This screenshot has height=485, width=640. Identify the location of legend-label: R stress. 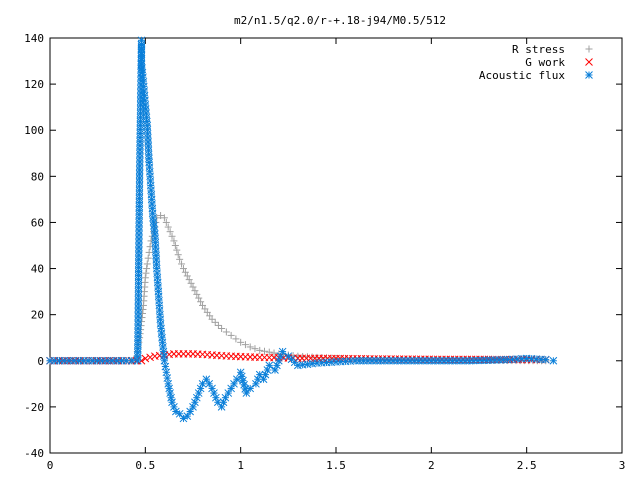
(538, 49).